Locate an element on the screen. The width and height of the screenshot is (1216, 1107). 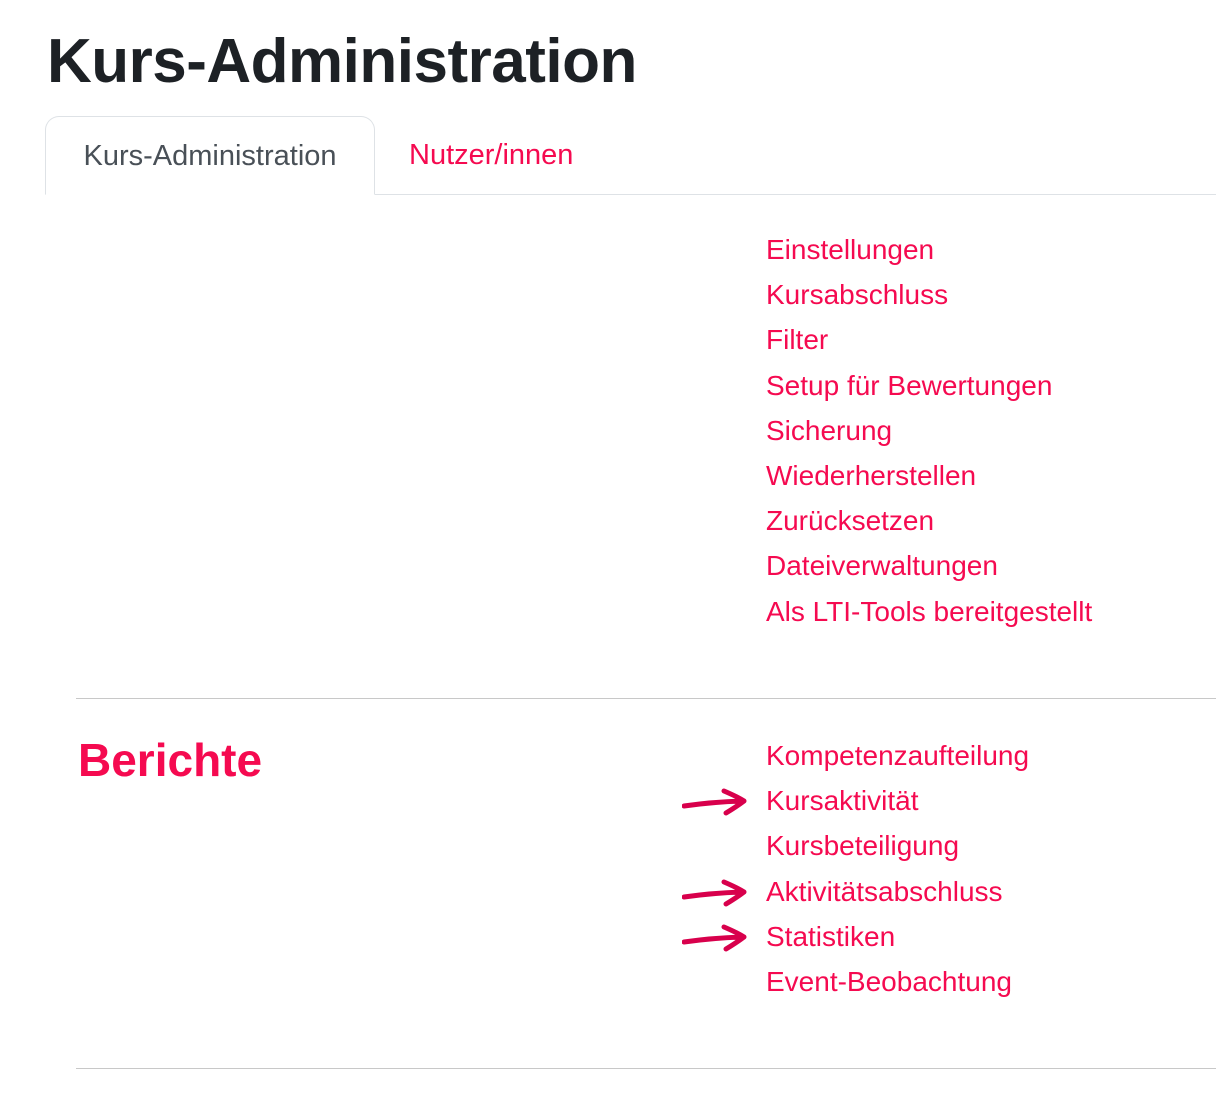
link-kursbeteiligung: Kursbeteiligung is located at coordinates (897, 845).